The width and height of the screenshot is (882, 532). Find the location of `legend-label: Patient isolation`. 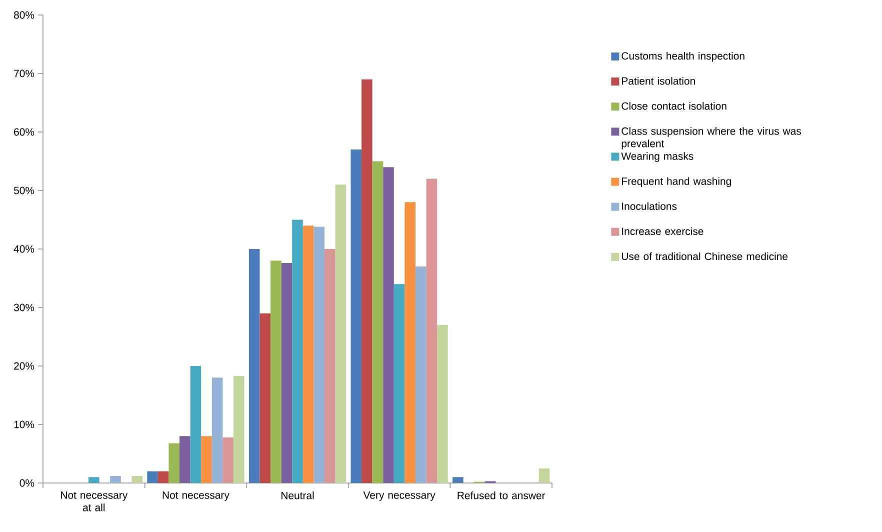

legend-label: Patient isolation is located at coordinates (658, 81).